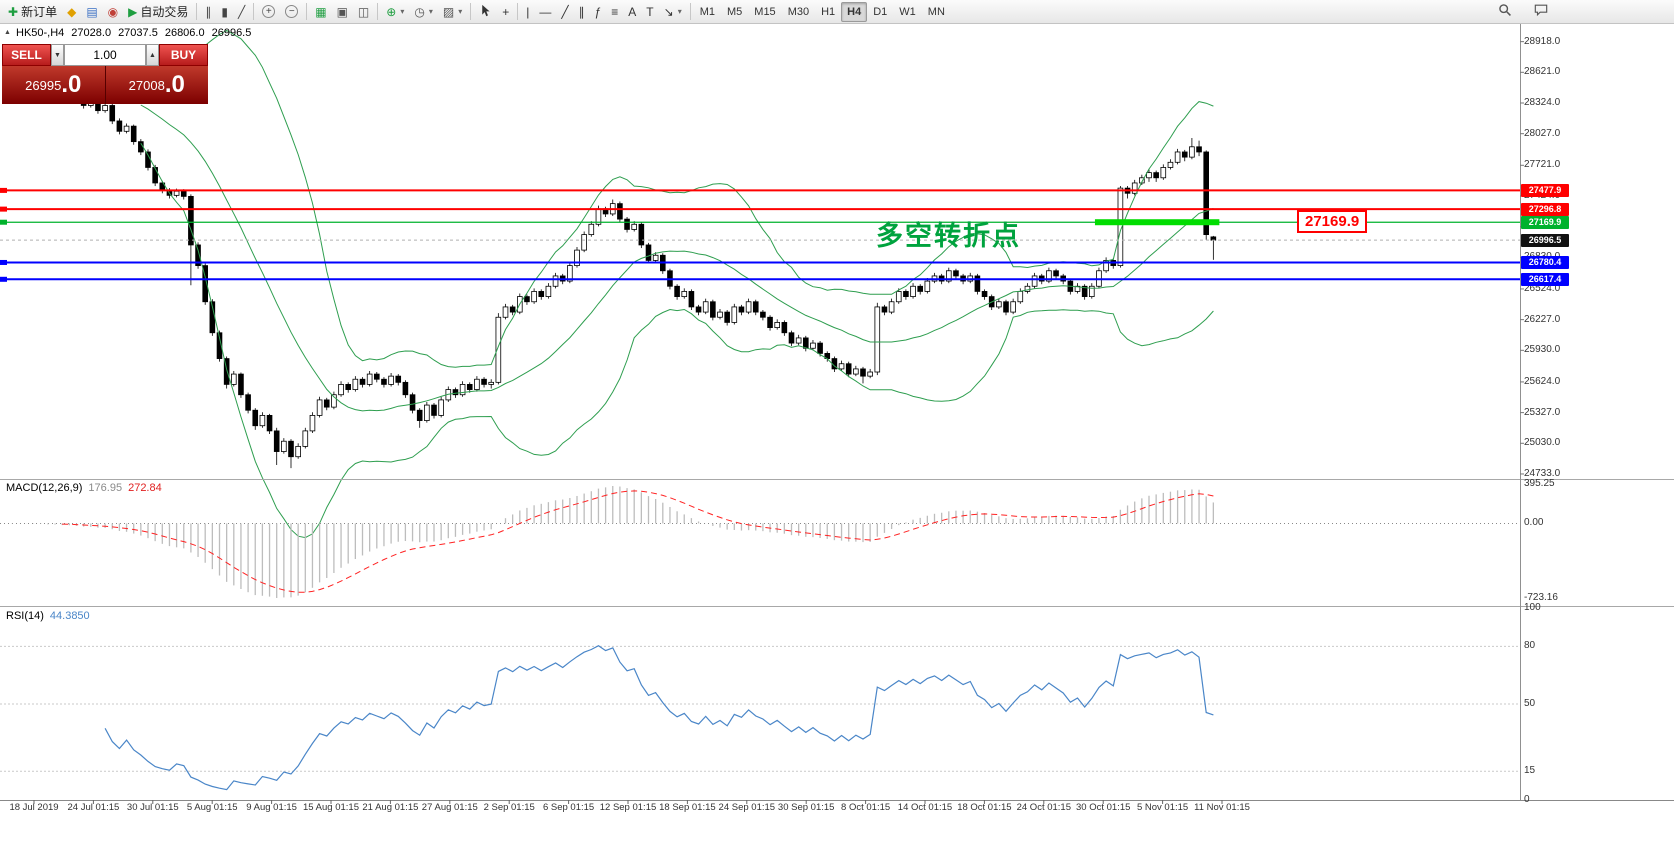 The image size is (1674, 858). Describe the element at coordinates (837, 809) in the screenshot. I see `date-axis` at that location.